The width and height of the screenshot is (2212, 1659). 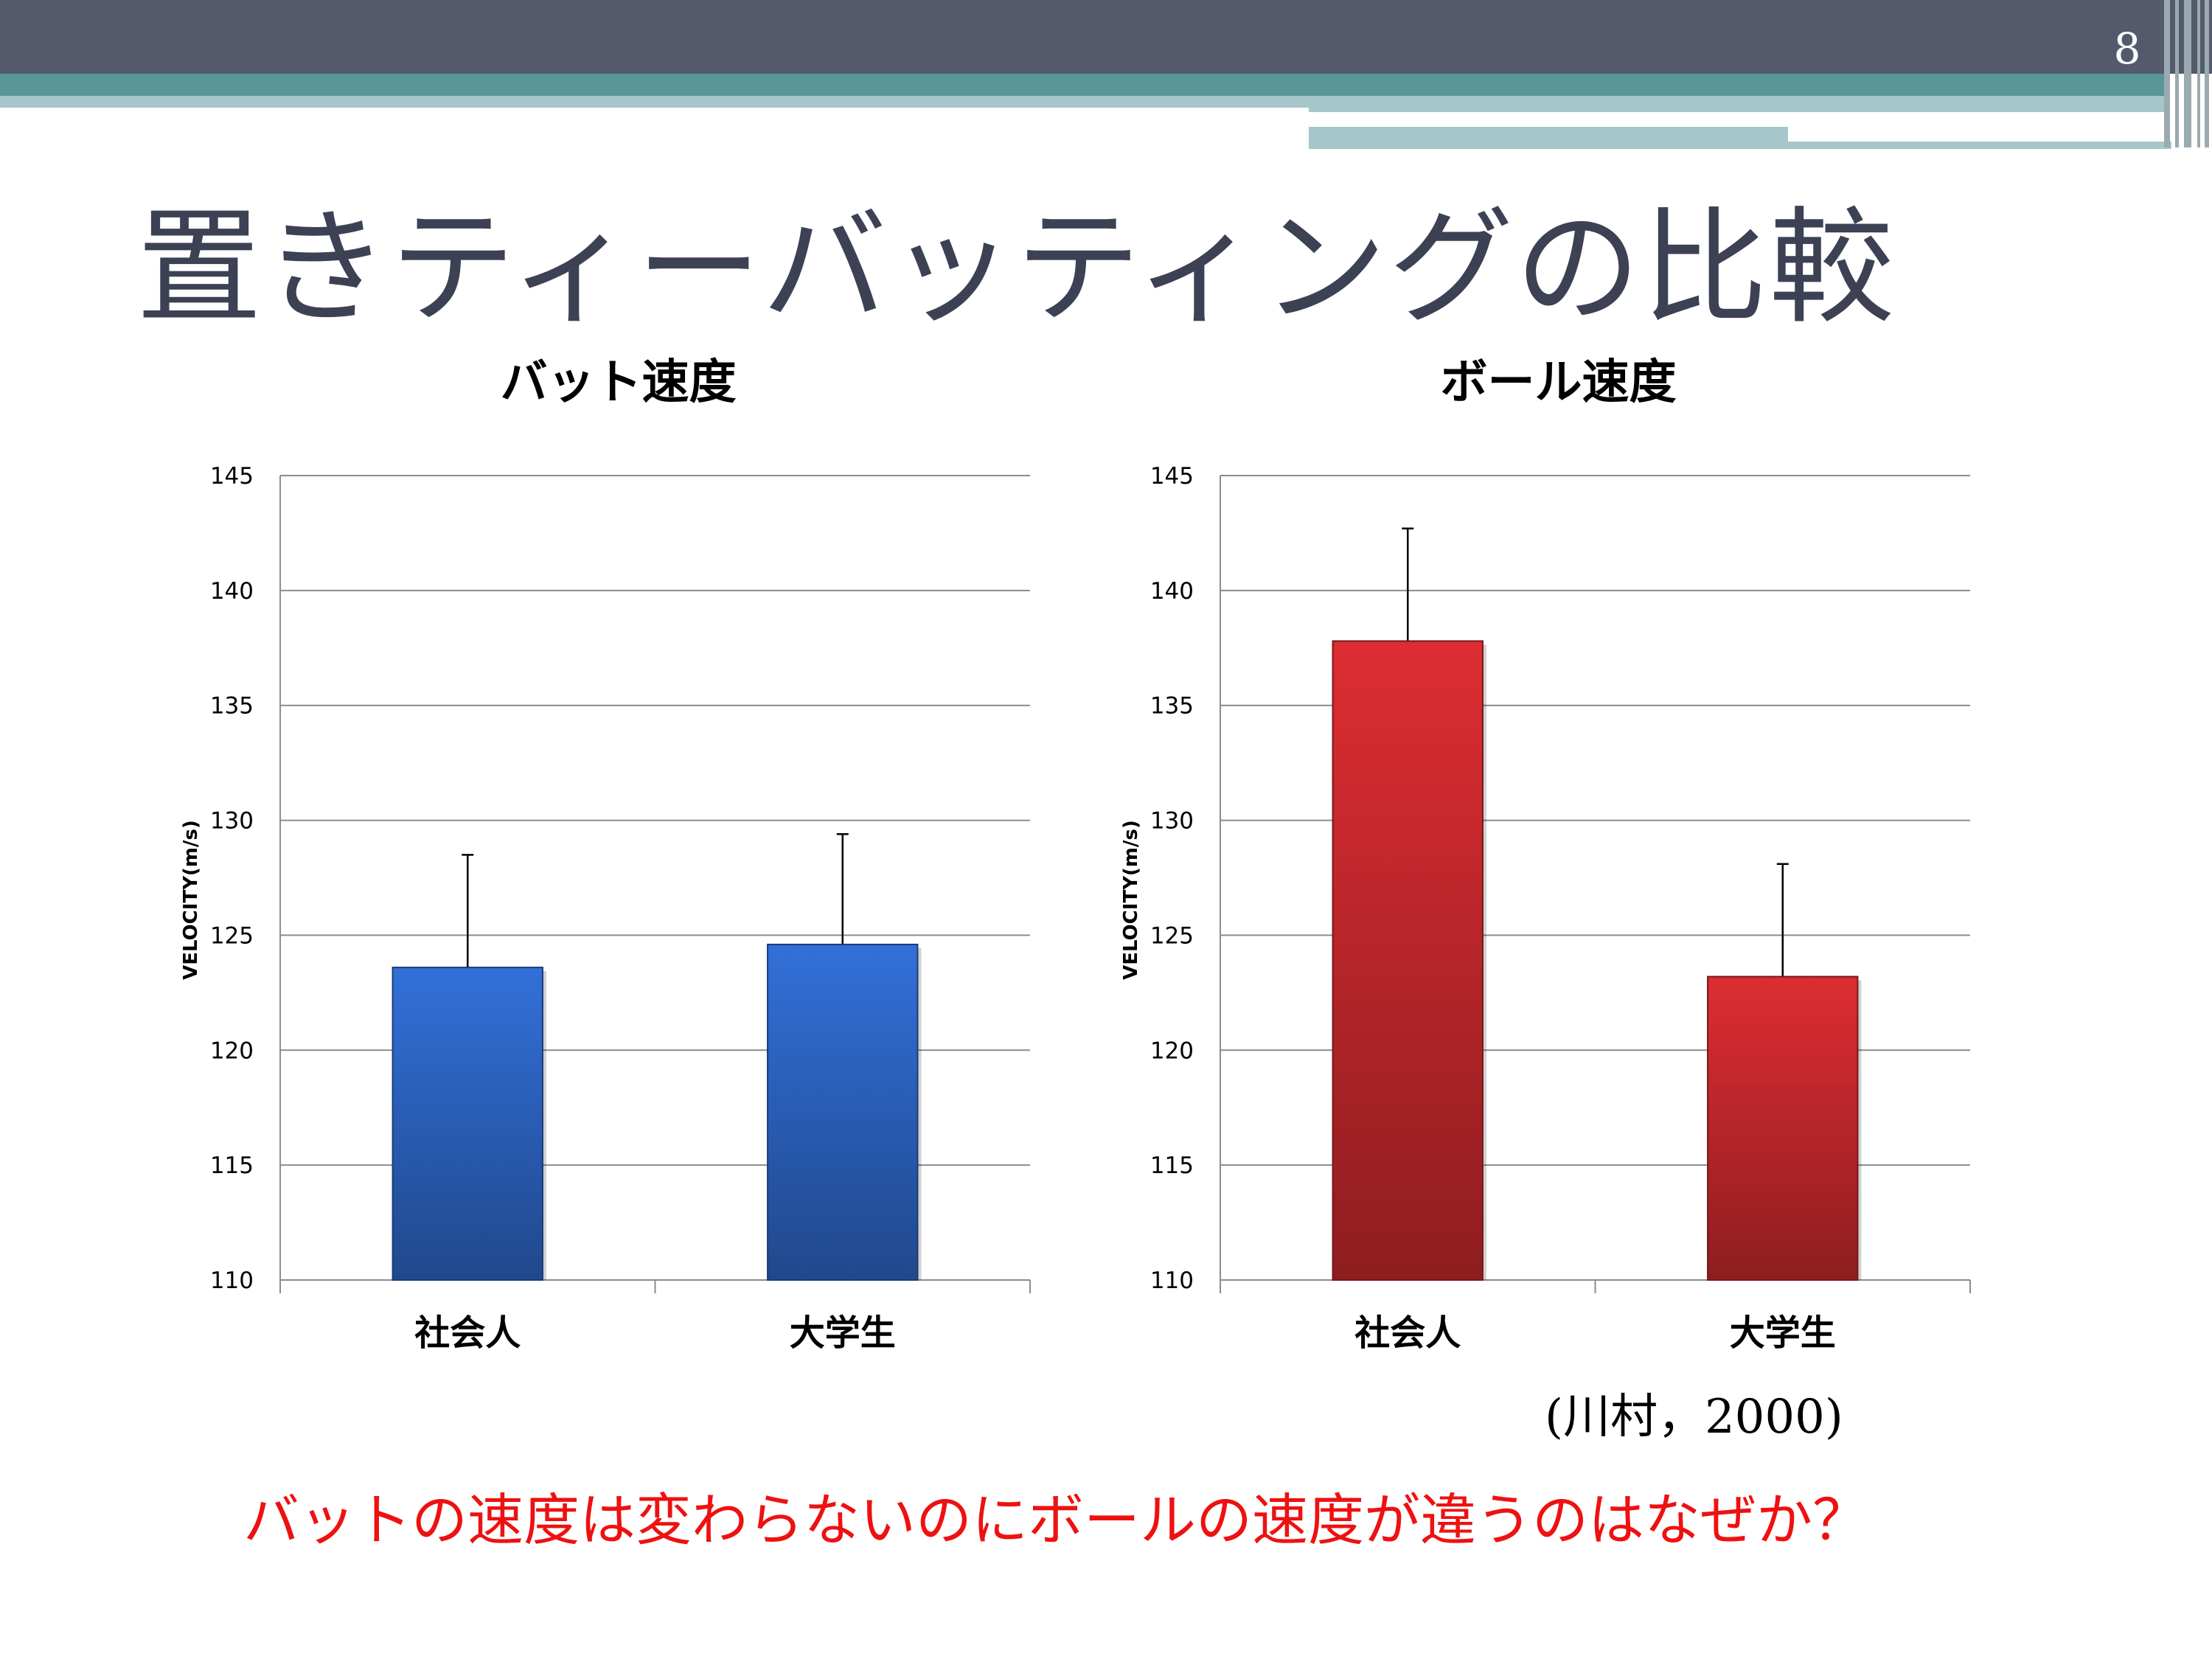 What do you see at coordinates (1559, 382) in the screenshot?
I see `chart-title: ボール速度` at bounding box center [1559, 382].